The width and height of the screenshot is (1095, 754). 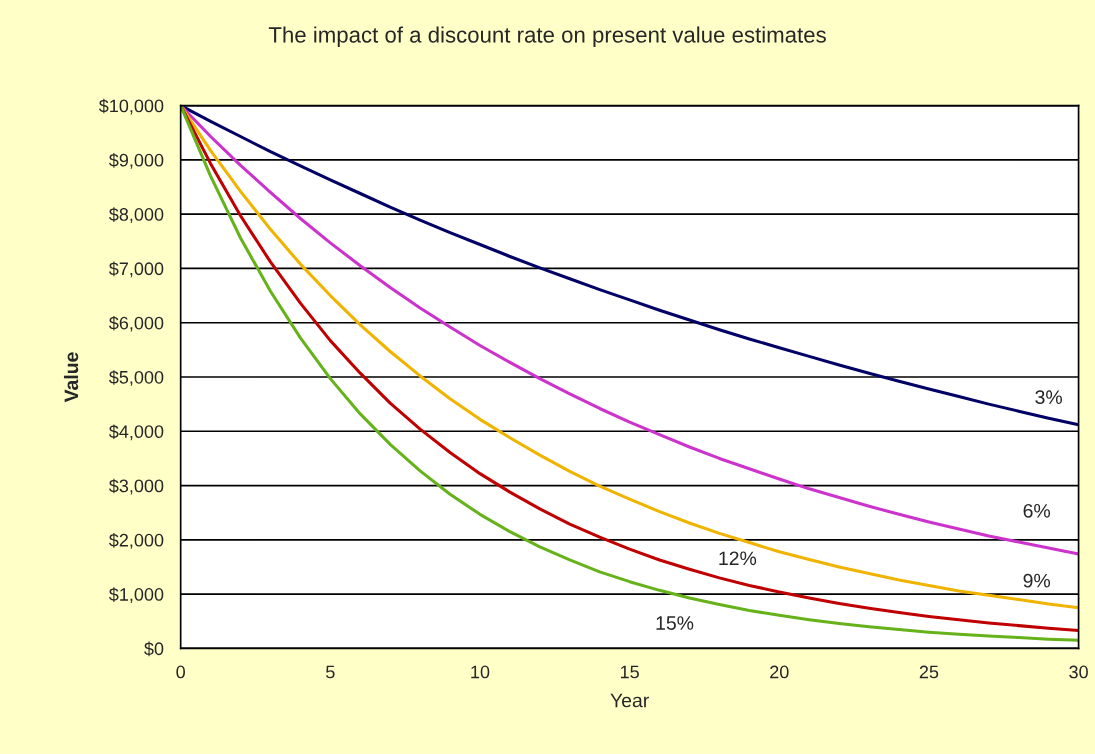 What do you see at coordinates (136, 432) in the screenshot?
I see `y-tick-label: $4,000` at bounding box center [136, 432].